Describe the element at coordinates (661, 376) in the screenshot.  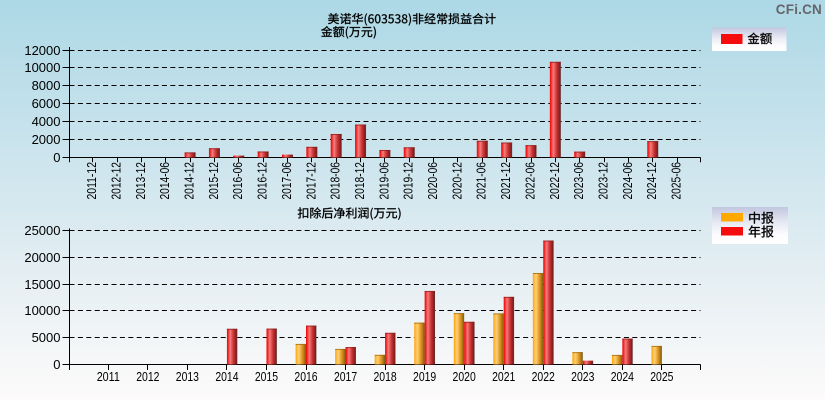
I see `svg-text: 2025` at that location.